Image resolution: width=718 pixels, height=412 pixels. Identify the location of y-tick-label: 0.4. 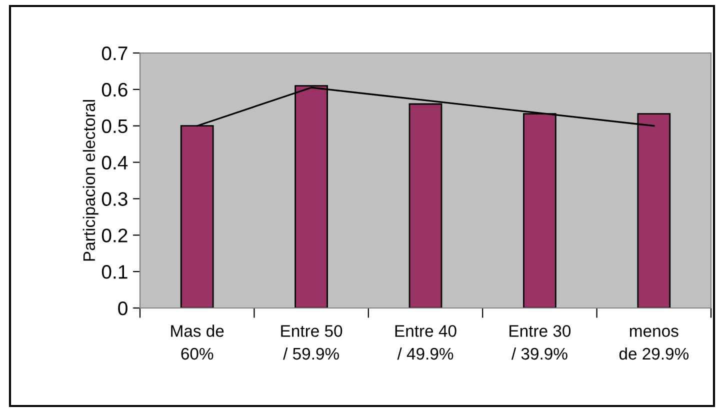
(115, 163).